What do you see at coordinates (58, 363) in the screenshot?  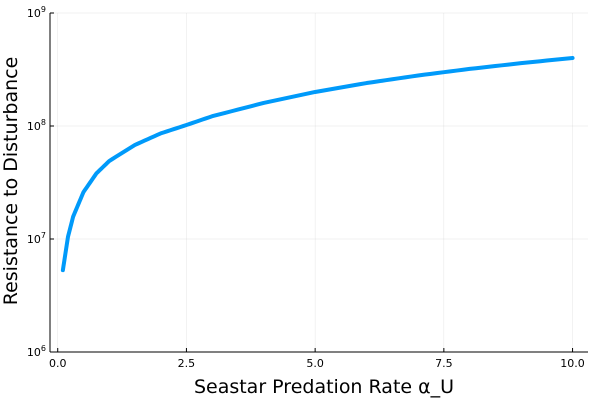 I see `x-tick-label: 0.0` at bounding box center [58, 363].